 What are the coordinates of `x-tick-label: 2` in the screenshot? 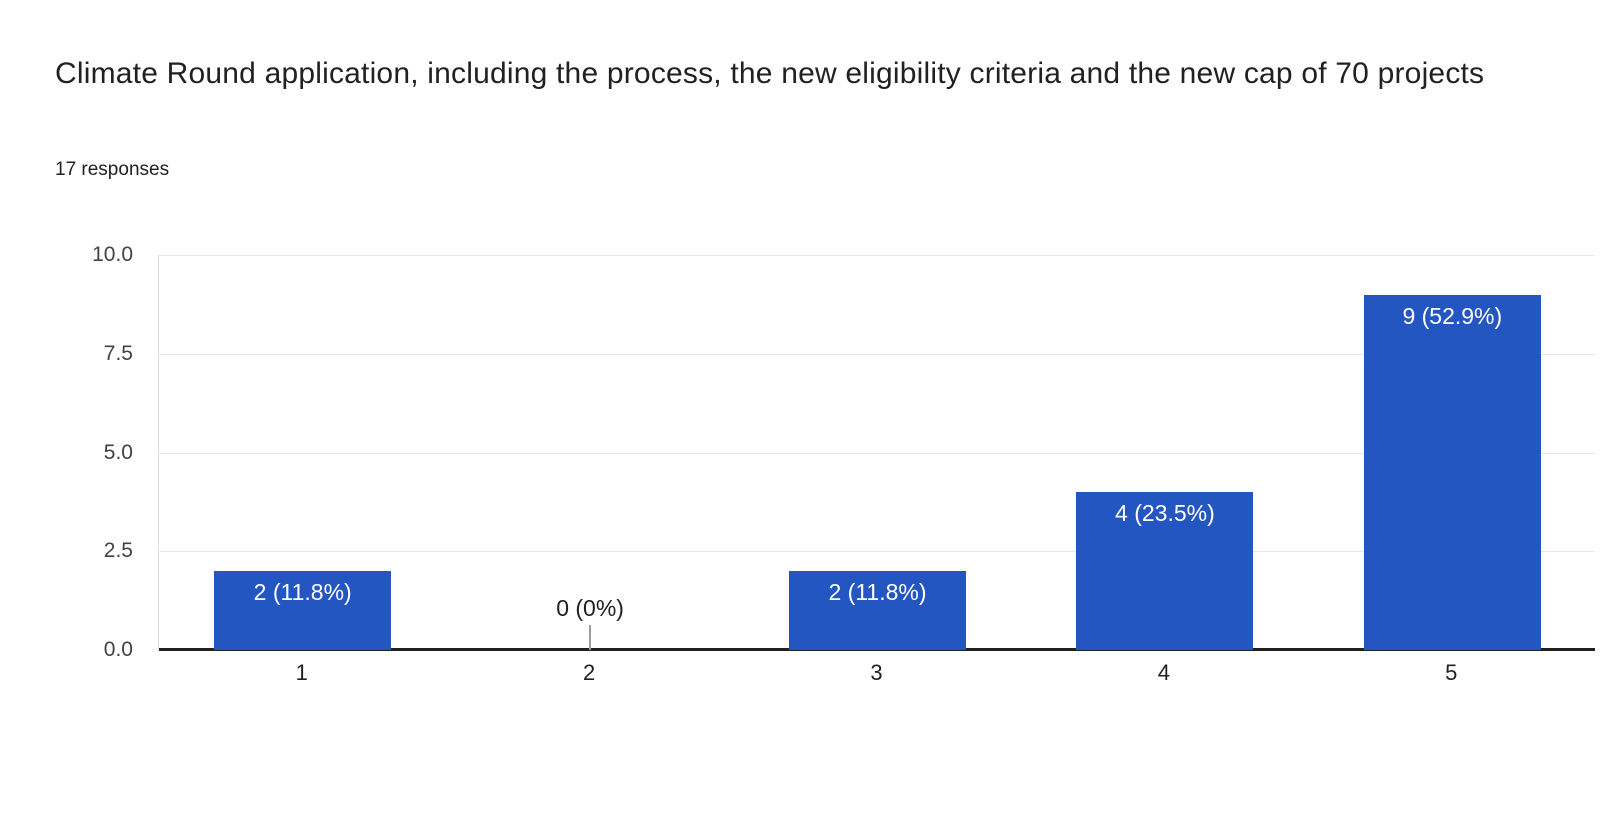 It's located at (589, 672).